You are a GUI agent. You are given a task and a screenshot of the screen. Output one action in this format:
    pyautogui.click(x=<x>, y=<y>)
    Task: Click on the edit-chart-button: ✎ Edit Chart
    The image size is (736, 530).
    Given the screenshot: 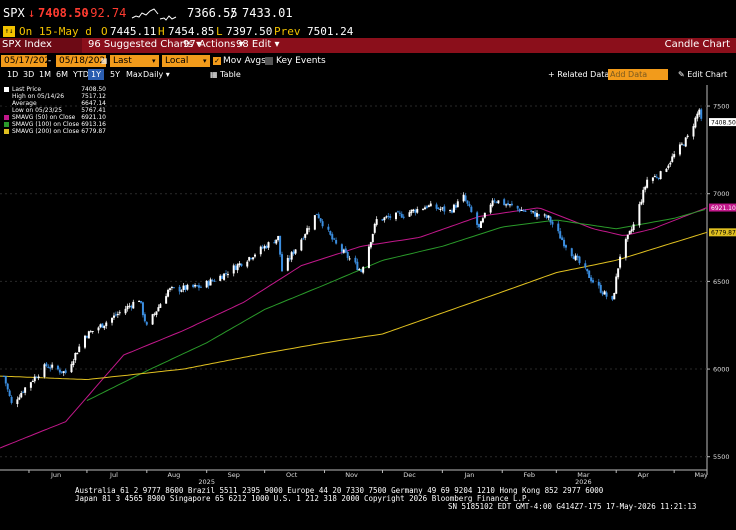 What is the action you would take?
    pyautogui.click(x=702, y=74)
    